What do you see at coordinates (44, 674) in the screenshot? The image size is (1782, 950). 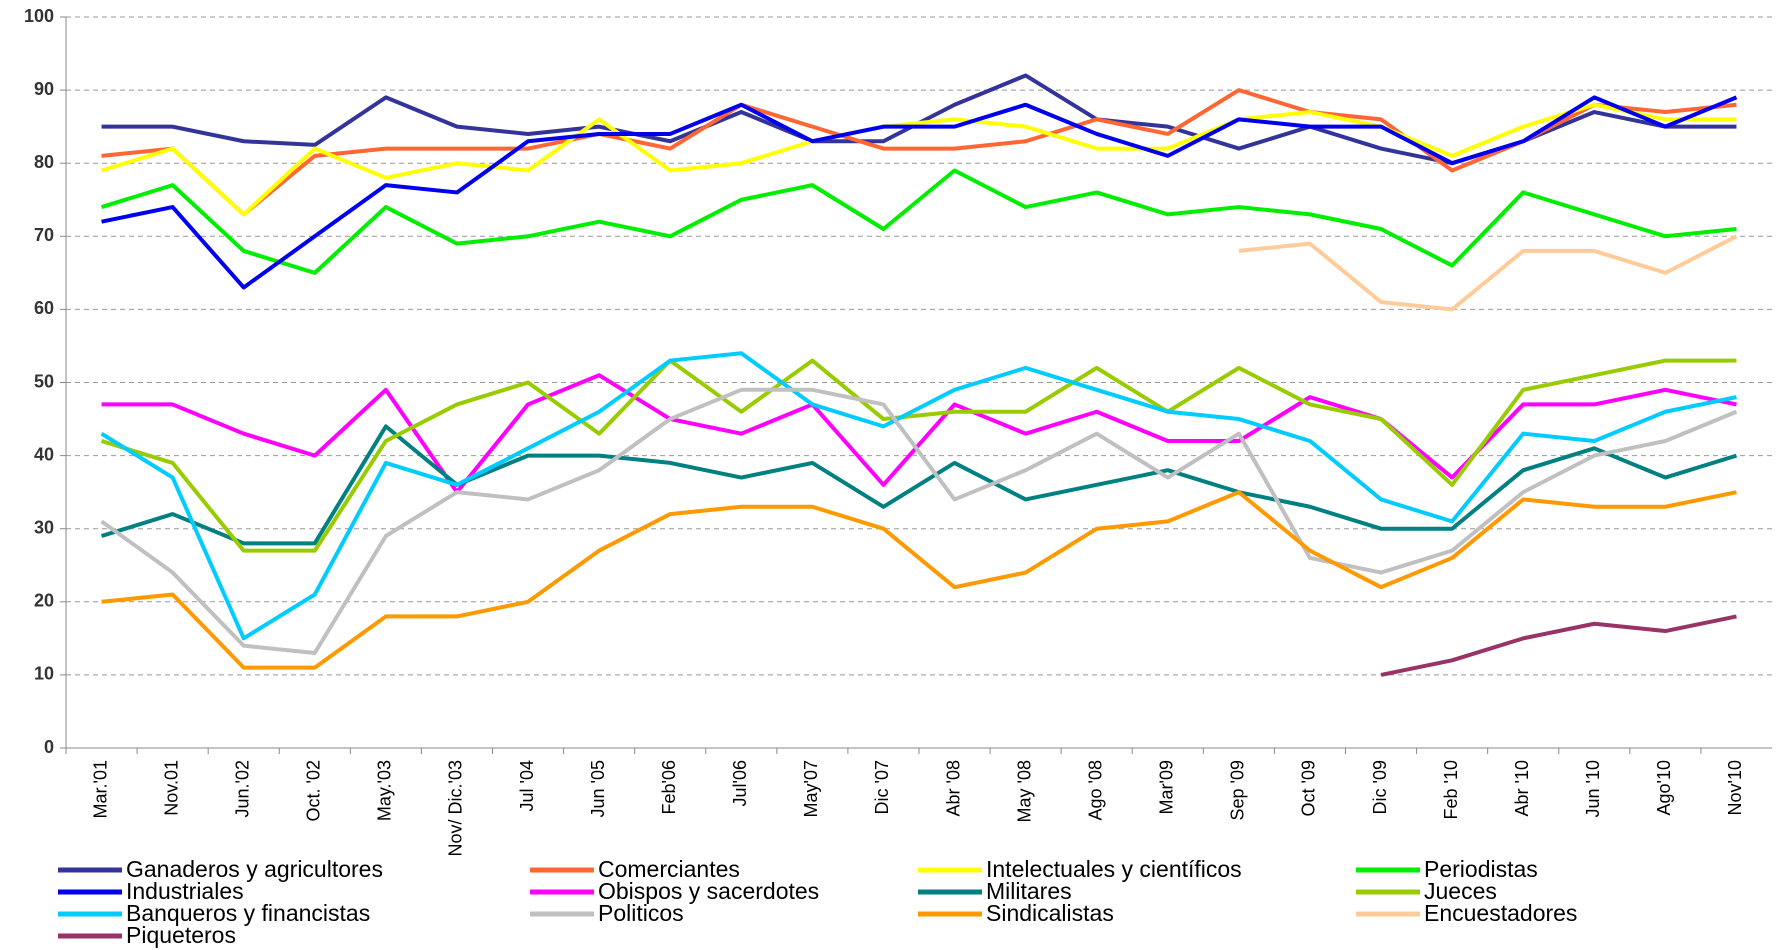 I see `y-tick-label: 10` at bounding box center [44, 674].